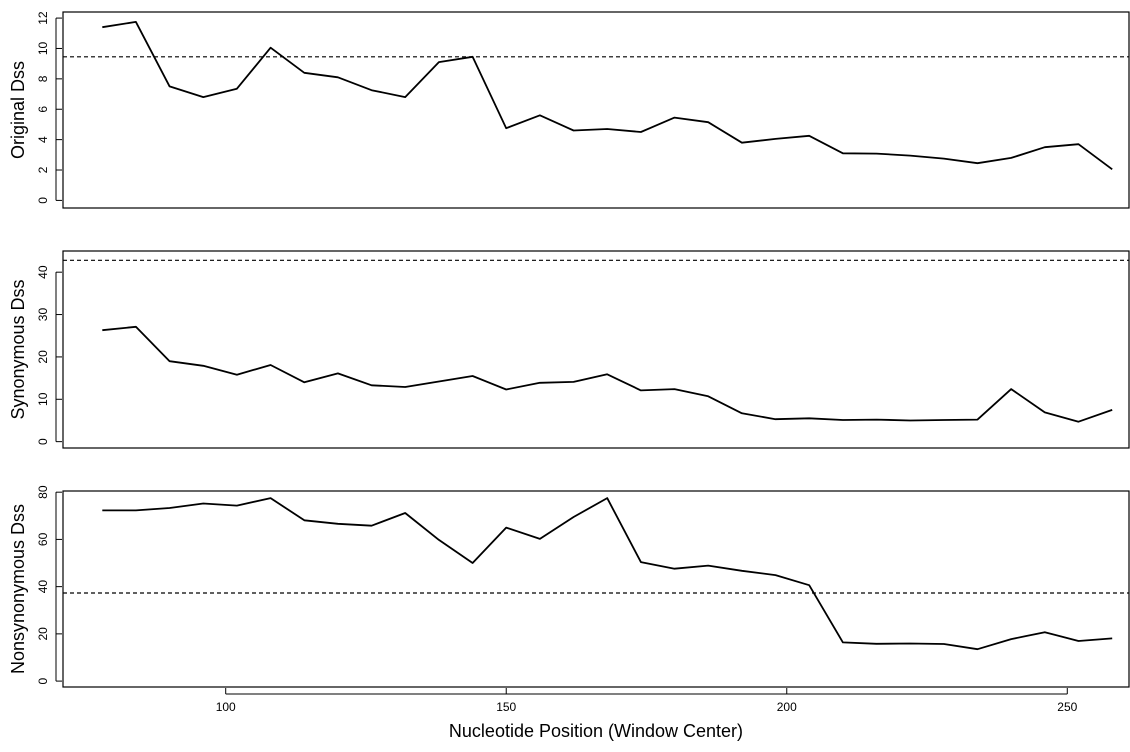 Image resolution: width=1130 pixels, height=752 pixels. What do you see at coordinates (43, 109) in the screenshot?
I see `panel-1-y-tick-label: 6` at bounding box center [43, 109].